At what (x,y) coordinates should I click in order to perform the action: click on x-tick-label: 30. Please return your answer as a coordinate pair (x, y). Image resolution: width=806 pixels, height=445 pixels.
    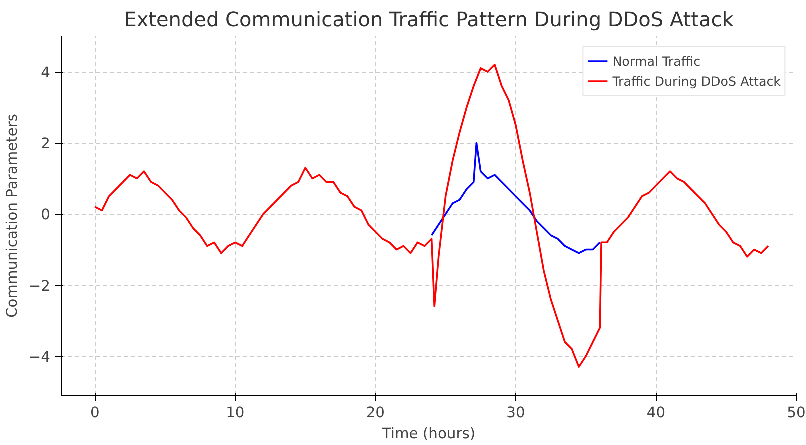
    Looking at the image, I should click on (516, 413).